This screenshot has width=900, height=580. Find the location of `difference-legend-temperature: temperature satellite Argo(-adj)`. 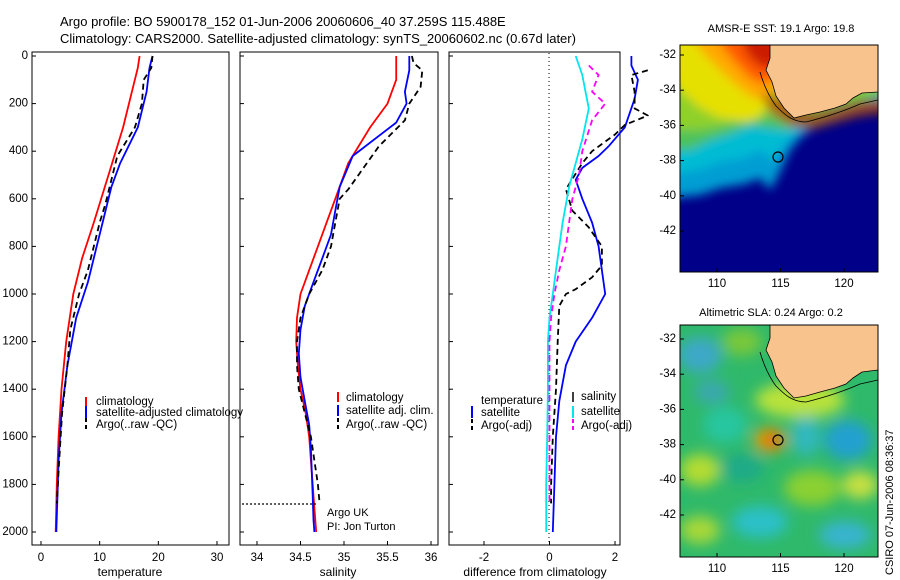

difference-legend-temperature: temperature satellite Argo(-adj) is located at coordinates (507, 413).